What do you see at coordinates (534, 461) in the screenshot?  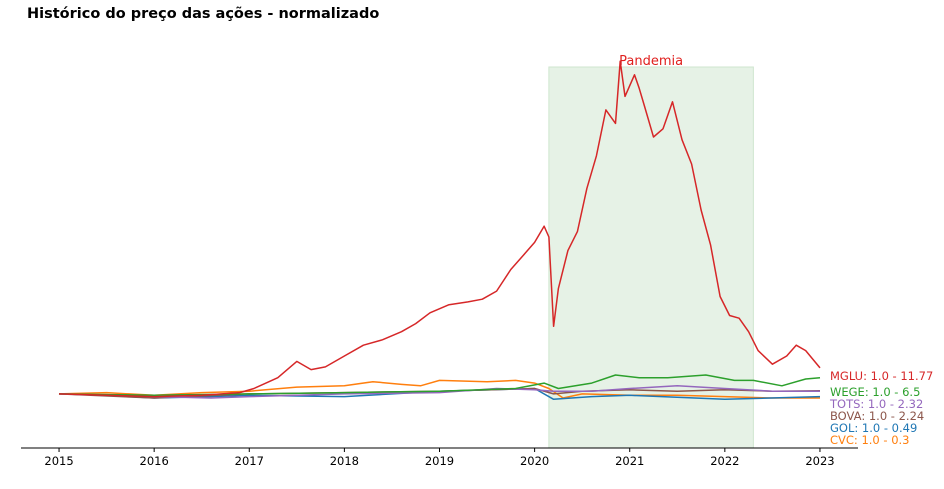 I see `x-tick-label: 2020` at bounding box center [534, 461].